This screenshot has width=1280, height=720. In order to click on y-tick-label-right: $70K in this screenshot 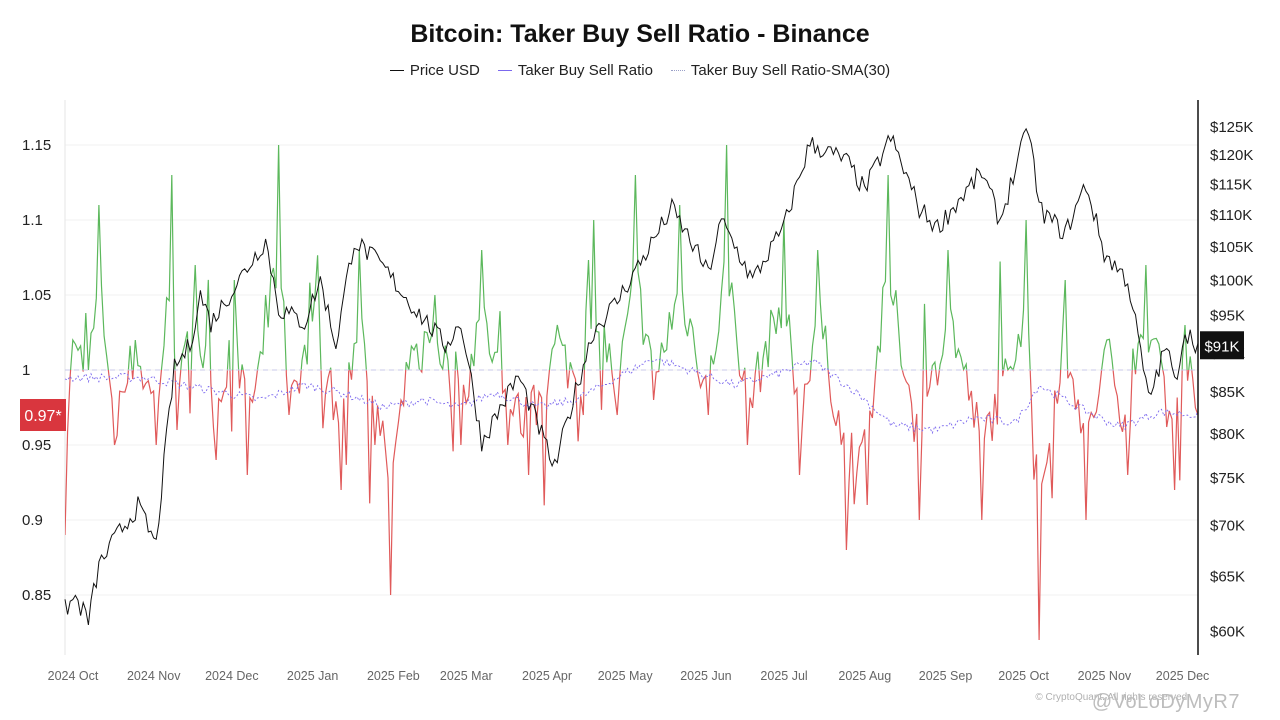, I will do `click(1227, 526)`.